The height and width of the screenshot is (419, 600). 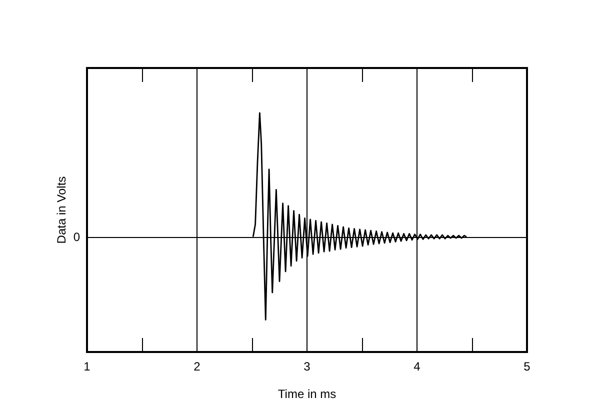 I want to click on y-axis-title: Data in Volts, so click(x=61, y=210).